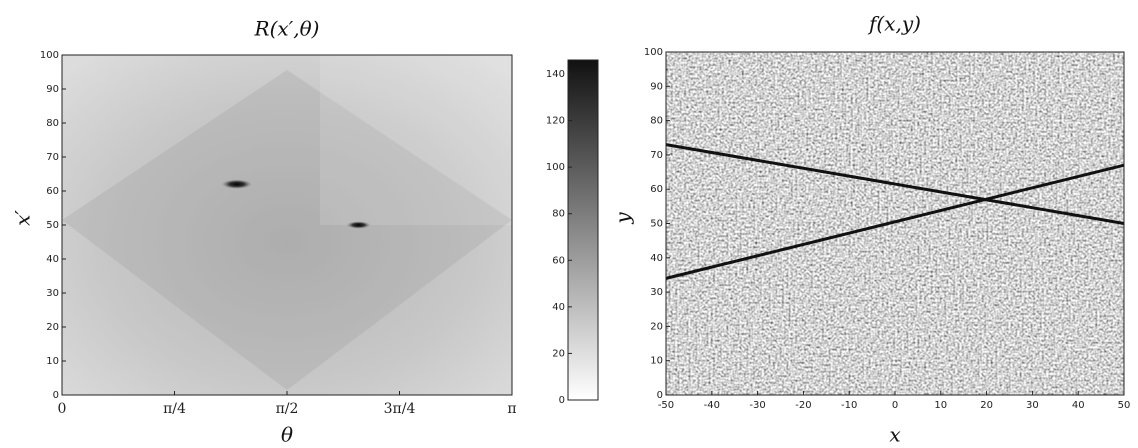 This screenshot has height=448, width=1138. I want to click on x-tick-label: π, so click(511, 409).